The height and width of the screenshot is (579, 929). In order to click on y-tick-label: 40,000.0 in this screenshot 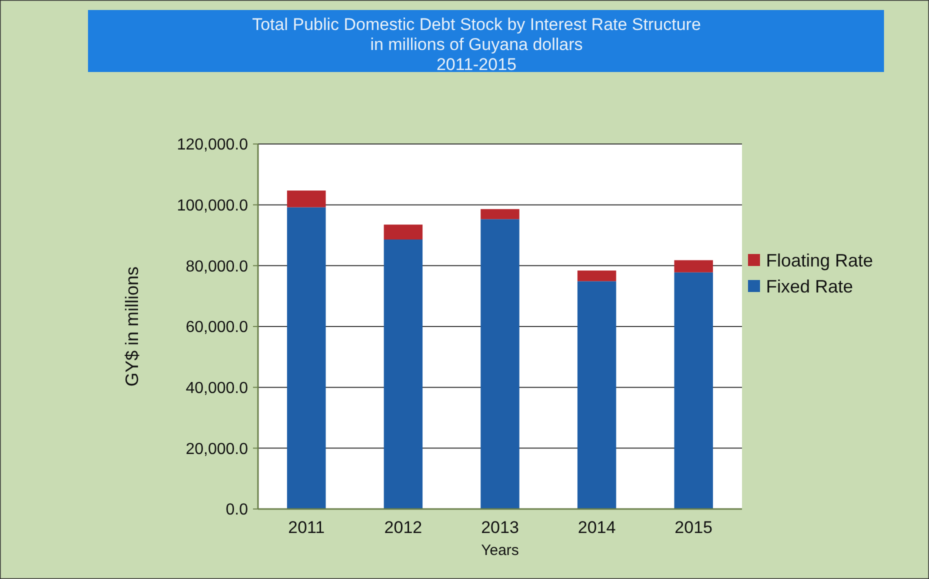, I will do `click(217, 388)`.